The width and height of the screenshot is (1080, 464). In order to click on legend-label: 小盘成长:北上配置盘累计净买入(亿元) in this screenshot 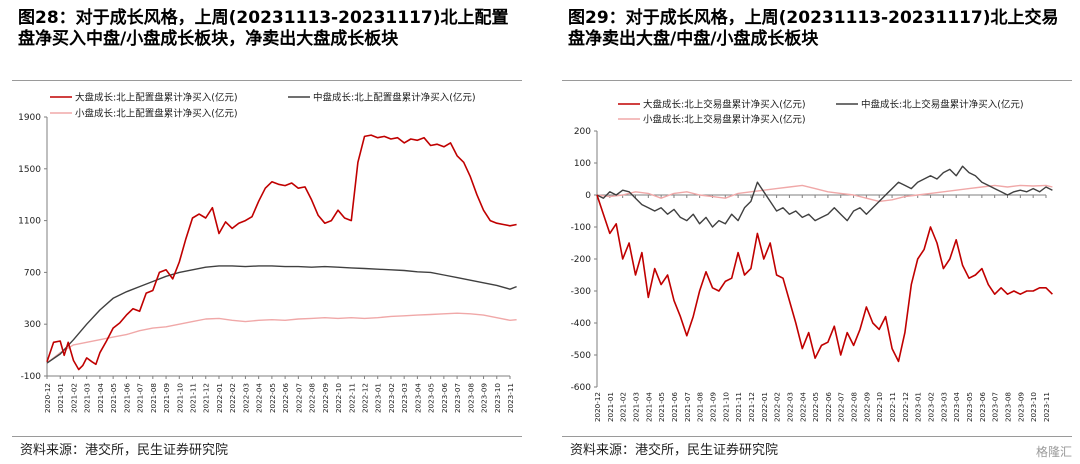, I will do `click(156, 114)`.